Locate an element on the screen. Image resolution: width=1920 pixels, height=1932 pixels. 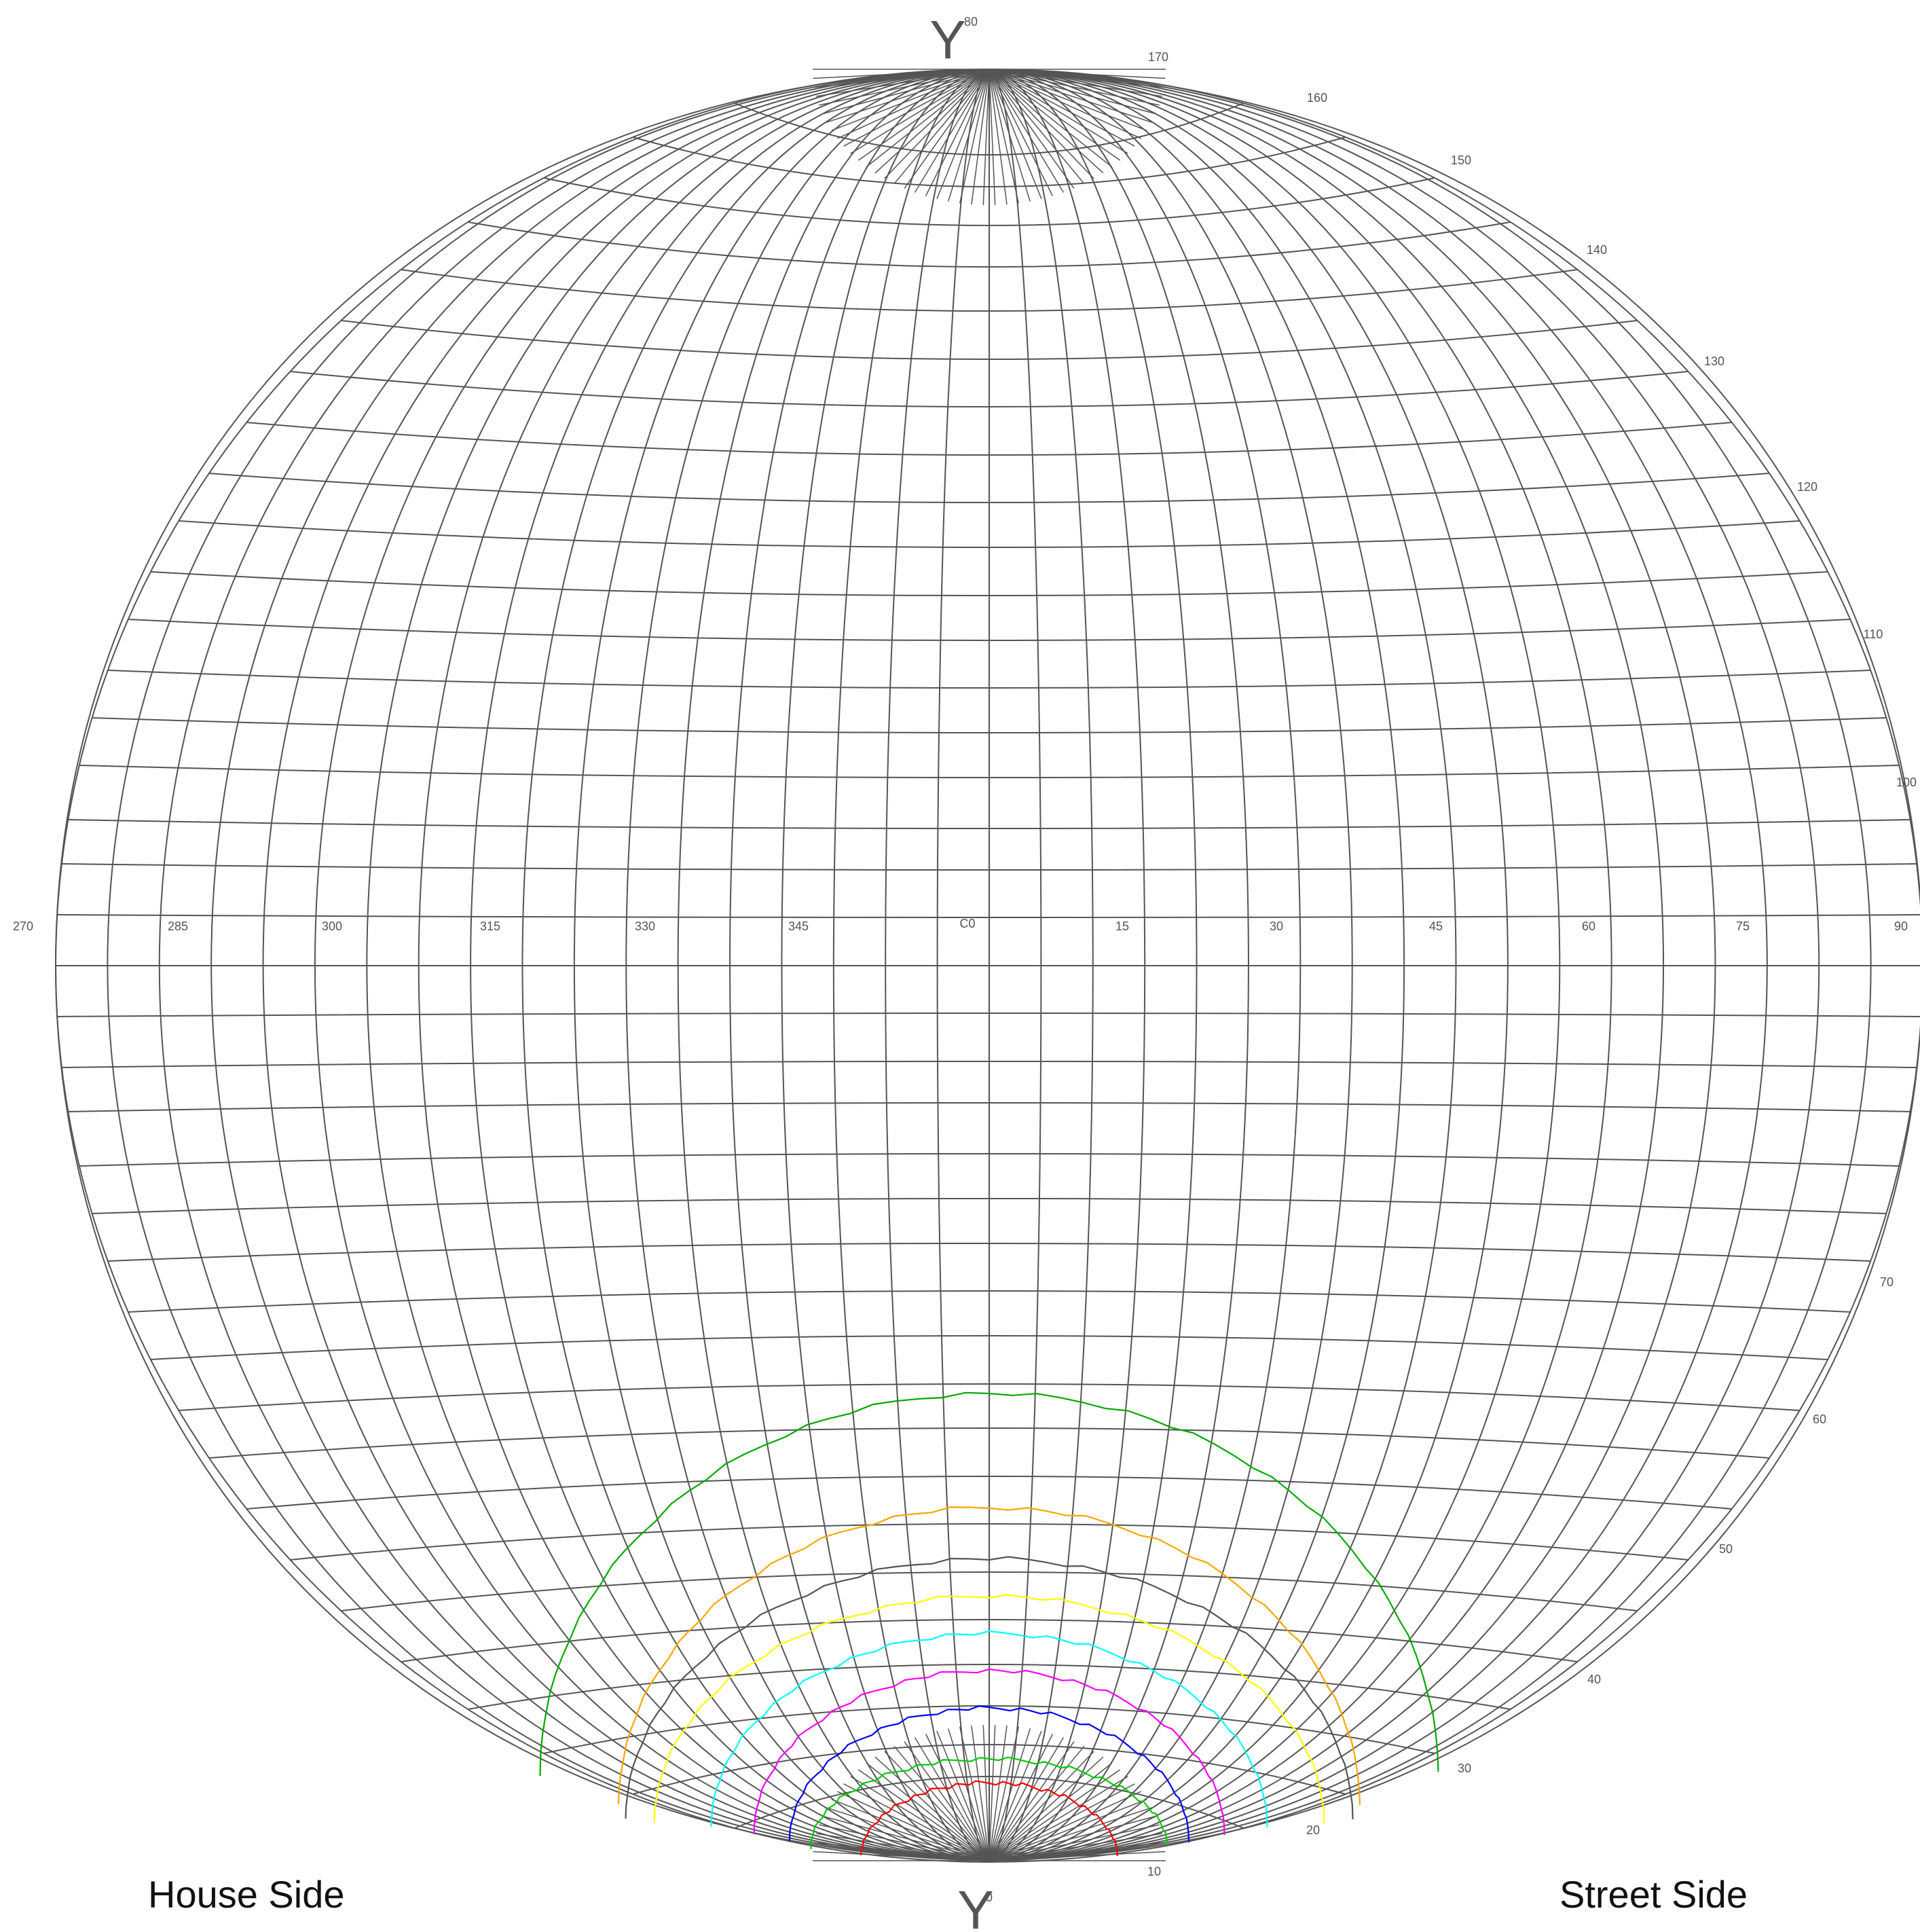
bottom-y-axis-marker: Y is located at coordinates (975, 1906).